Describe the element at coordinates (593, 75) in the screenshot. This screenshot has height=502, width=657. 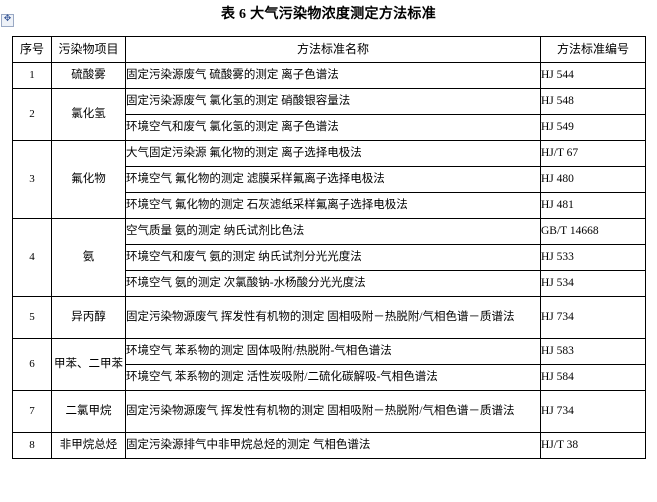
I see `cell-method-code: HJ 544` at that location.